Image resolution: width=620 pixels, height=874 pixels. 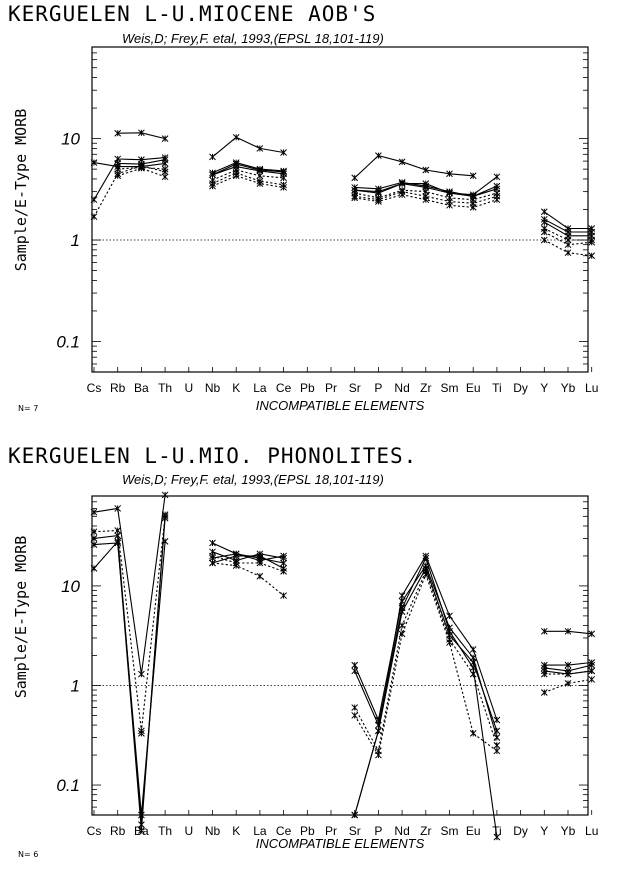 What do you see at coordinates (401, 388) in the screenshot?
I see `x-tick-label: Nd` at bounding box center [401, 388].